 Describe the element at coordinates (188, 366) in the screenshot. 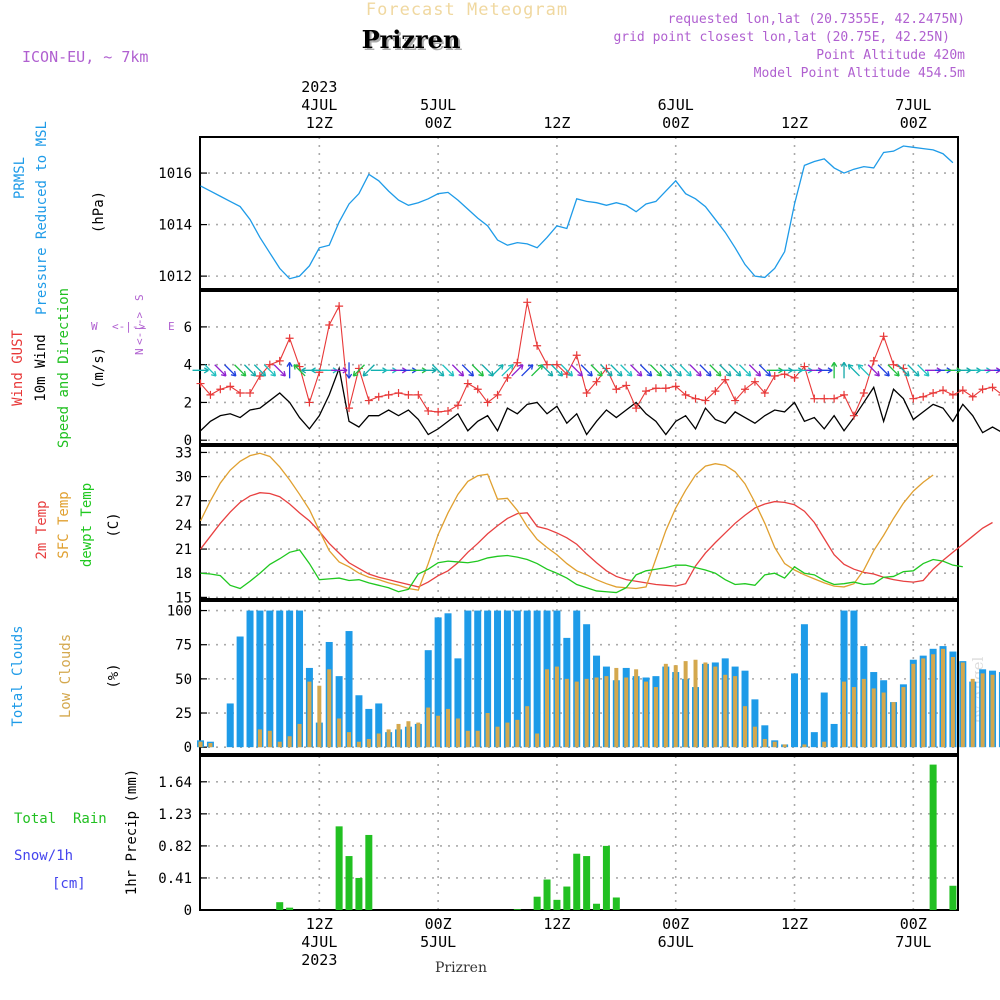

I see `y-tick-label: 4` at that location.